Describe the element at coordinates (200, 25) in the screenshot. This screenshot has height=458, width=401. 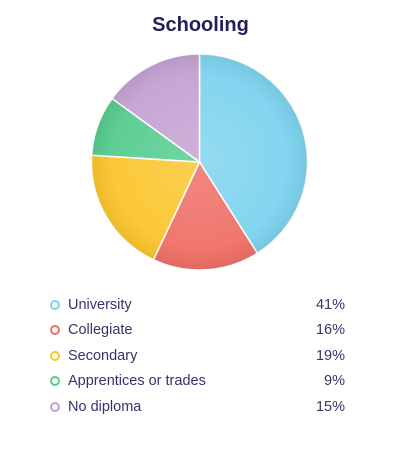
I see `chart-title: Schooling` at that location.